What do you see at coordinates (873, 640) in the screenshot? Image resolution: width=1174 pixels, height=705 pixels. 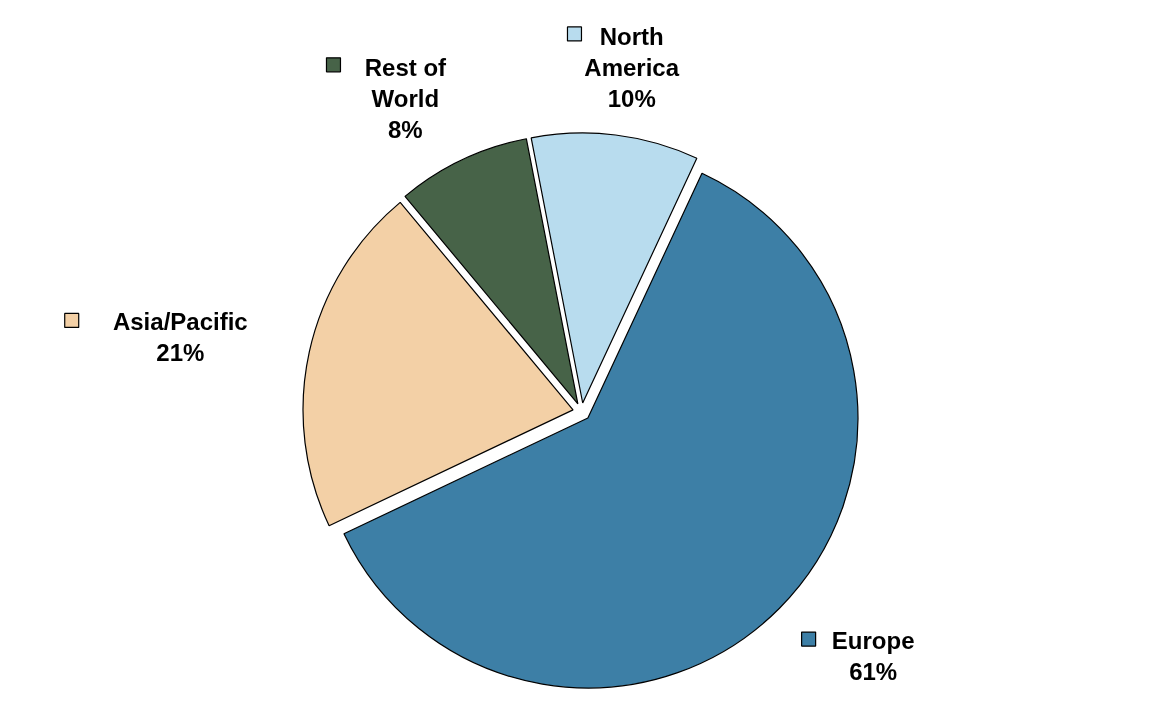 I see `legend-label: Europe` at bounding box center [873, 640].